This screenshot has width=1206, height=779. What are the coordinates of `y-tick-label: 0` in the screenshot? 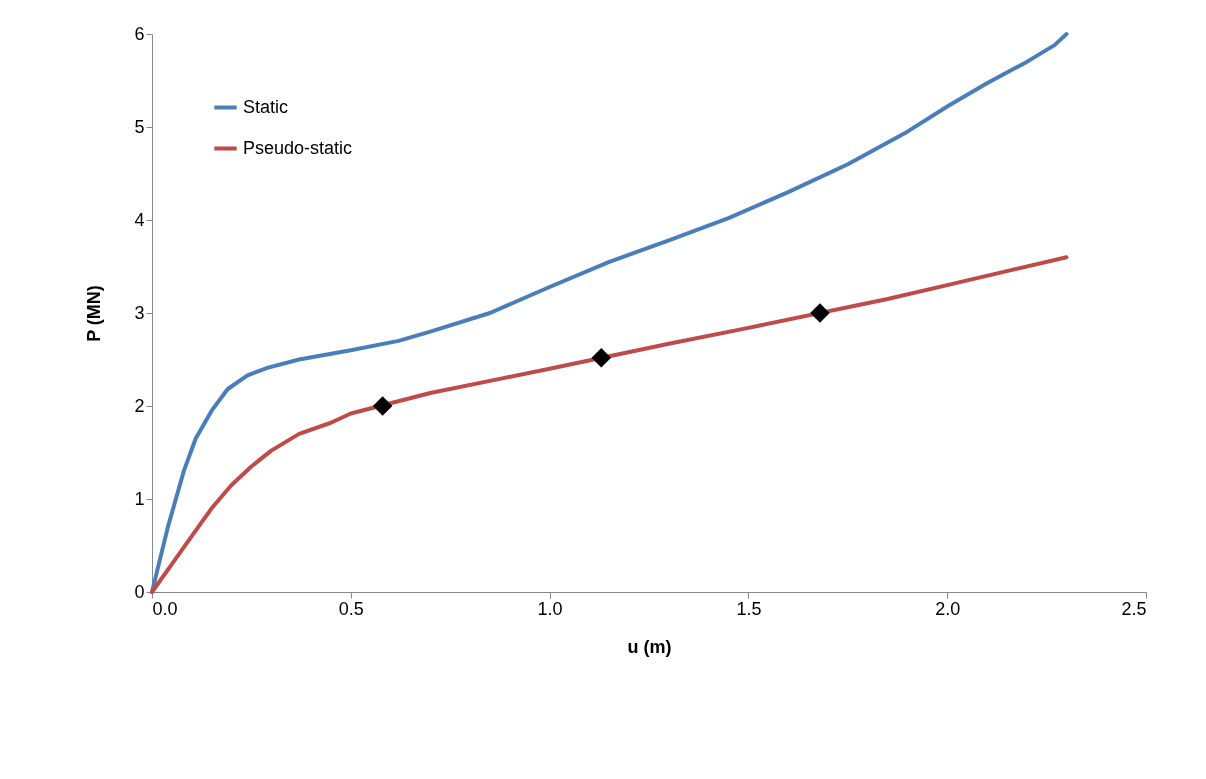 It's located at (139, 591).